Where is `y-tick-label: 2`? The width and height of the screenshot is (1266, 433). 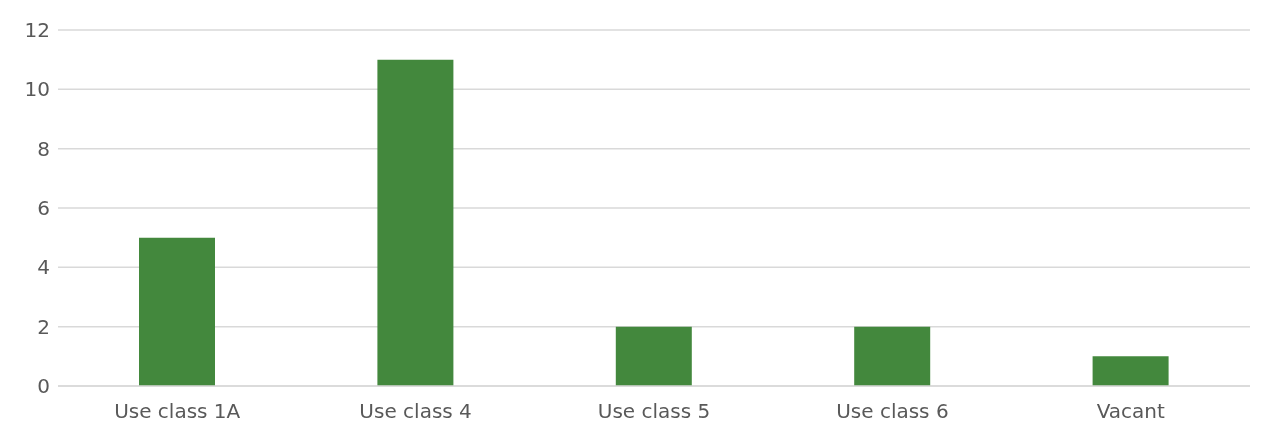
y-tick-label: 2 is located at coordinates (43, 326).